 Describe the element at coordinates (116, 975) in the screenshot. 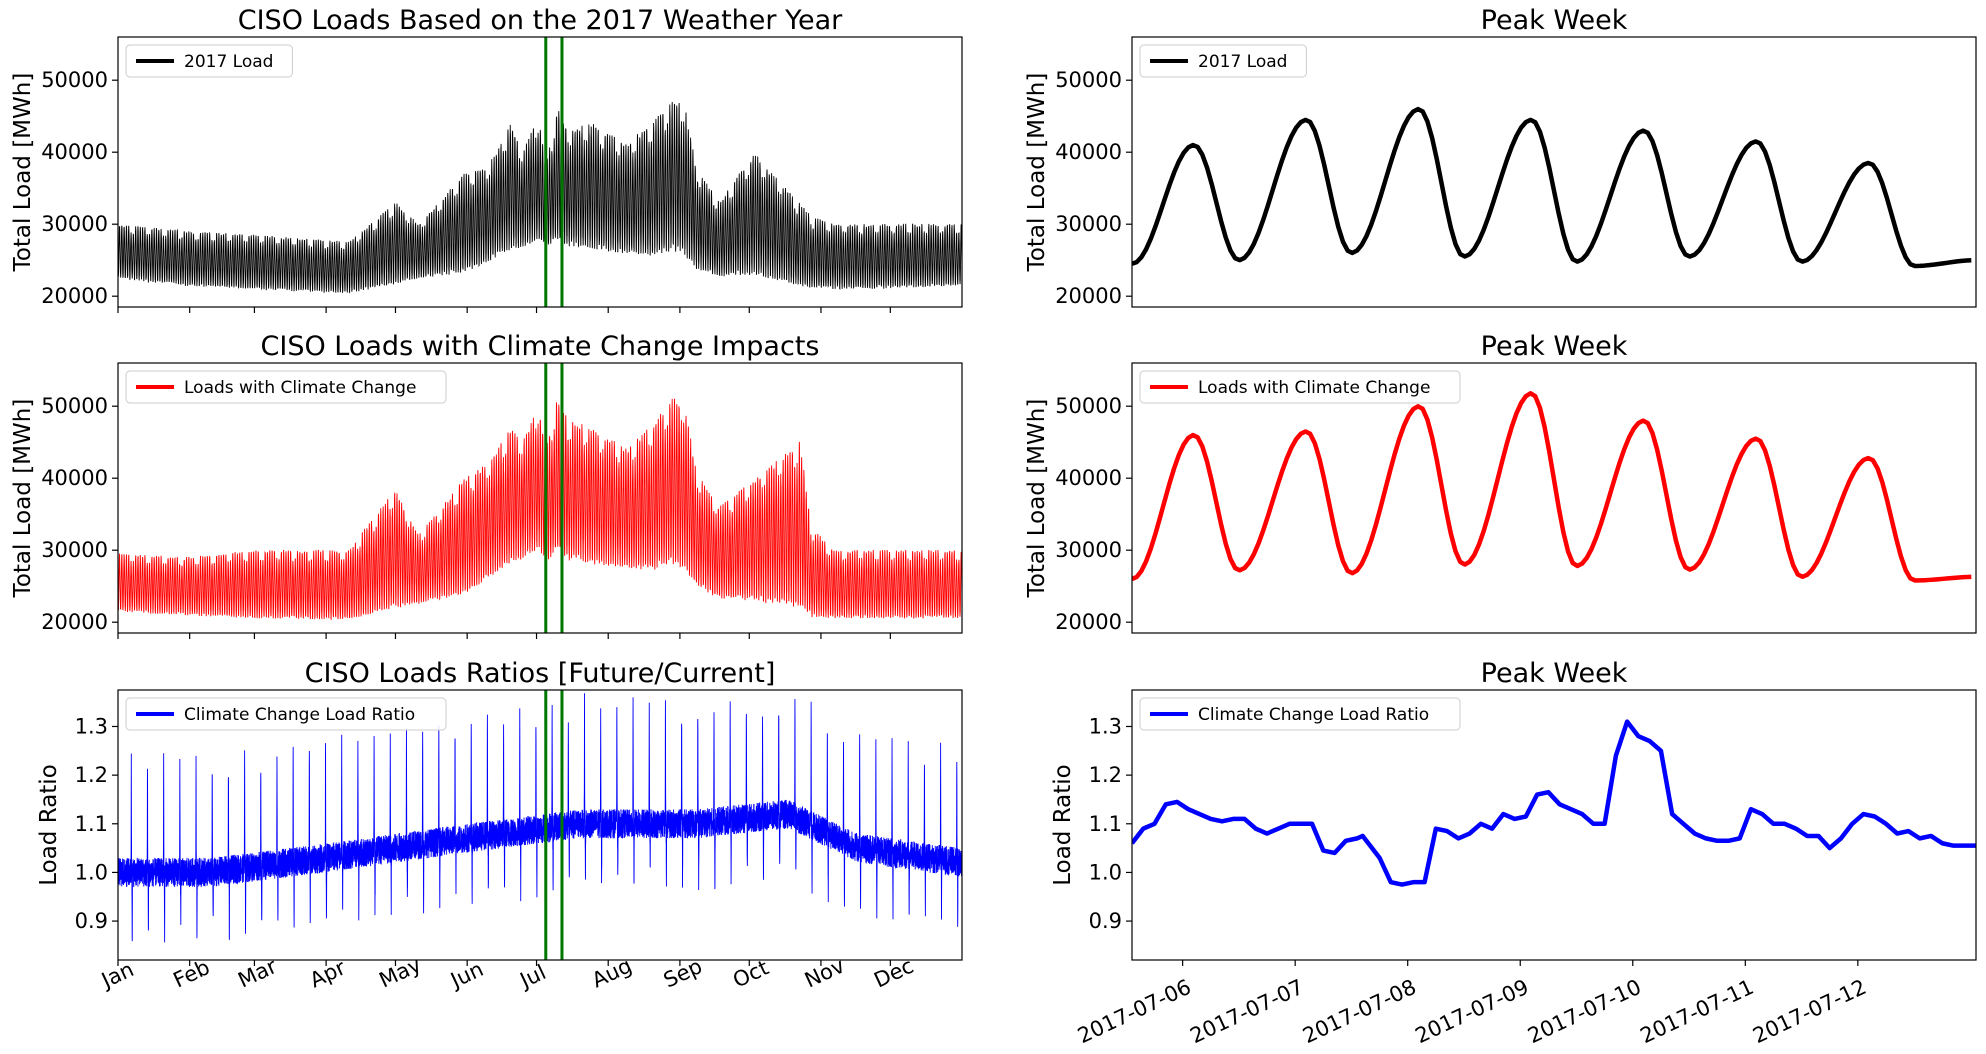

I see `x-tick-label: Jan` at that location.